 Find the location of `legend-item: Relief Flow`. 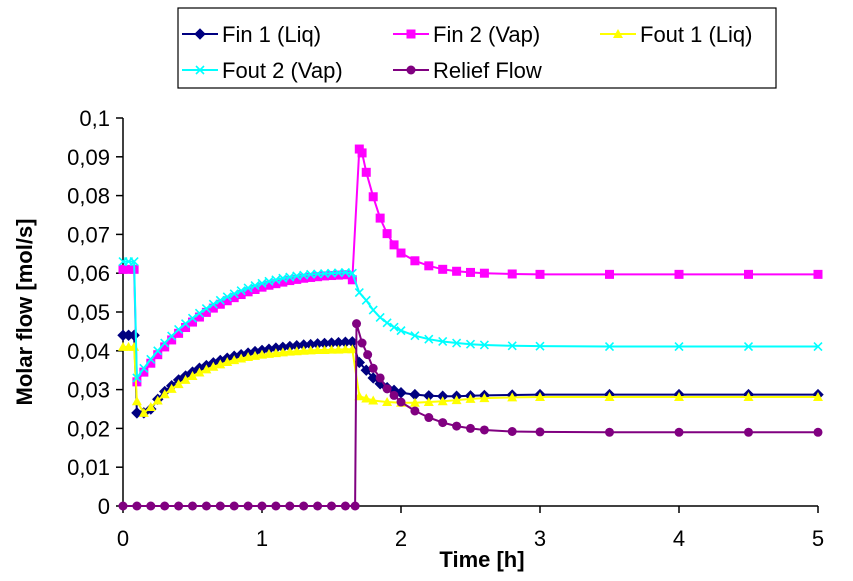

legend-item: Relief Flow is located at coordinates (467, 70).